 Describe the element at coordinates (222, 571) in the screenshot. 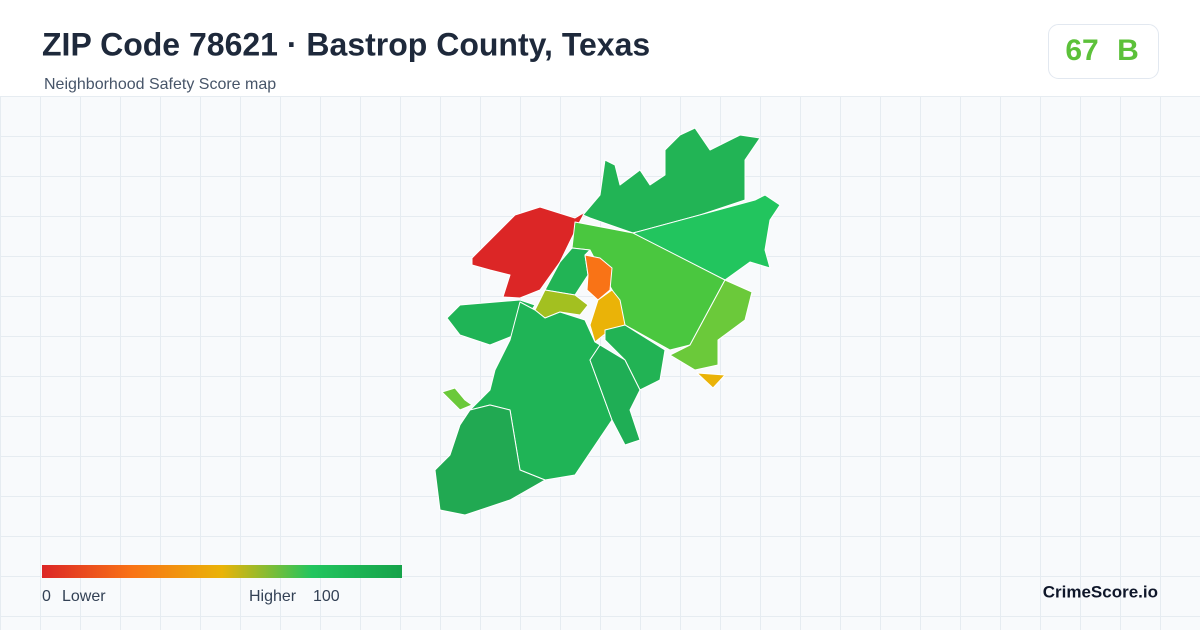

I see `legend-gradient` at that location.